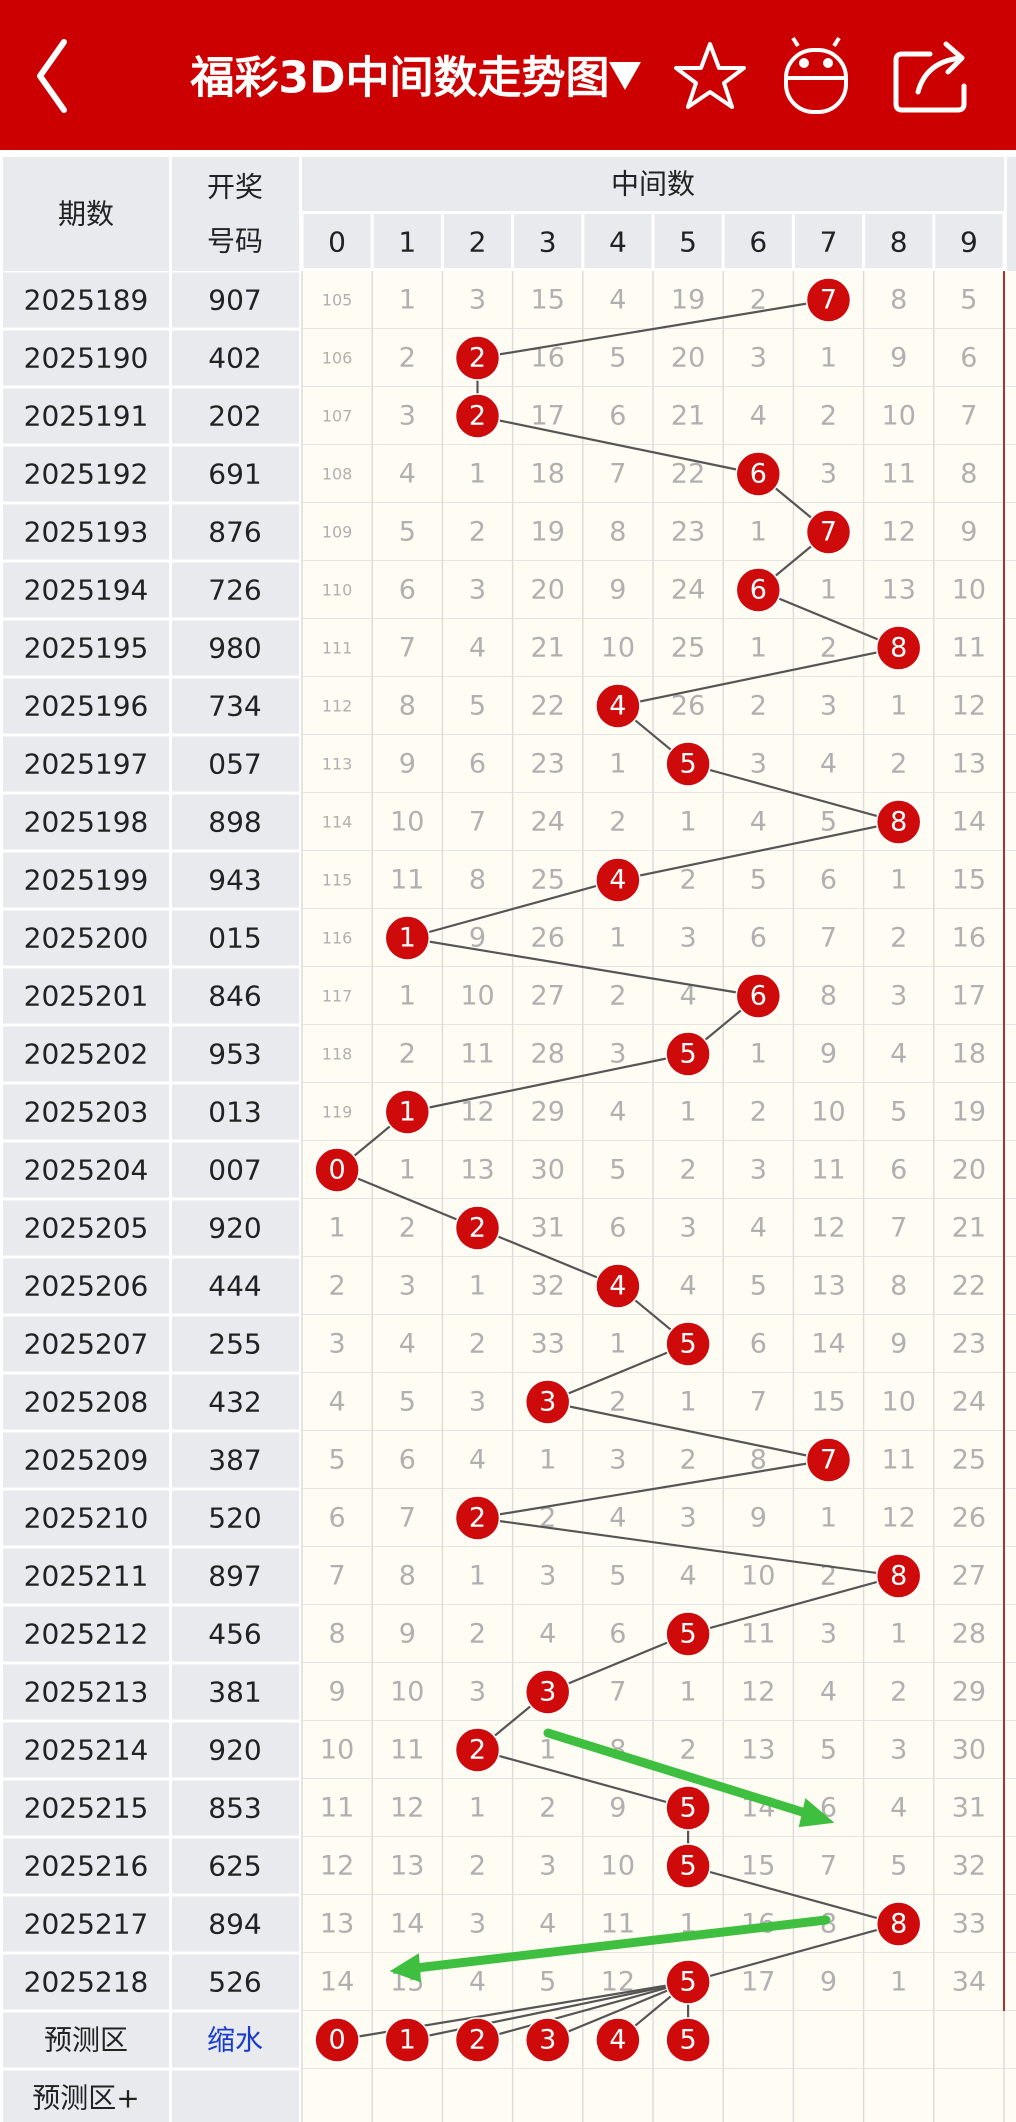 The image size is (1016, 2122). I want to click on period: 2025206, so click(86, 1286).